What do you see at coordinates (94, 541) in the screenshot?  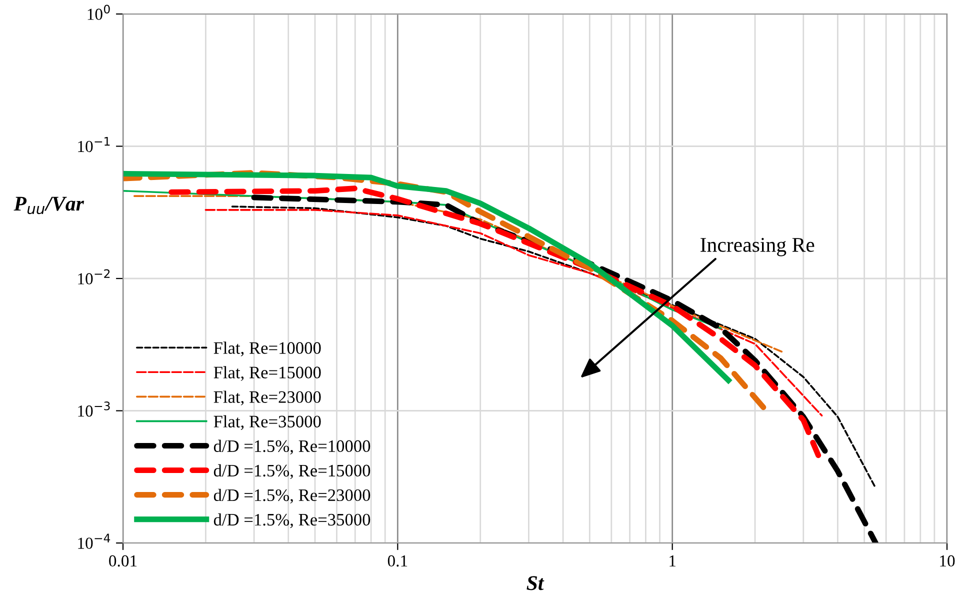 I see `y-tick-label: 10$^{−4}$` at bounding box center [94, 541].